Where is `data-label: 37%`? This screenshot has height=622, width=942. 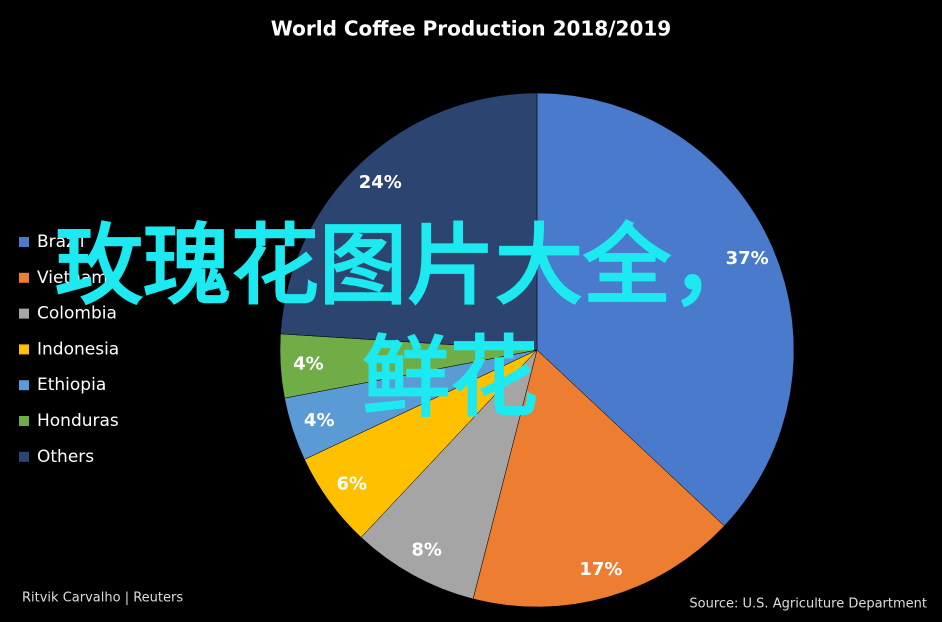 data-label: 37% is located at coordinates (747, 258).